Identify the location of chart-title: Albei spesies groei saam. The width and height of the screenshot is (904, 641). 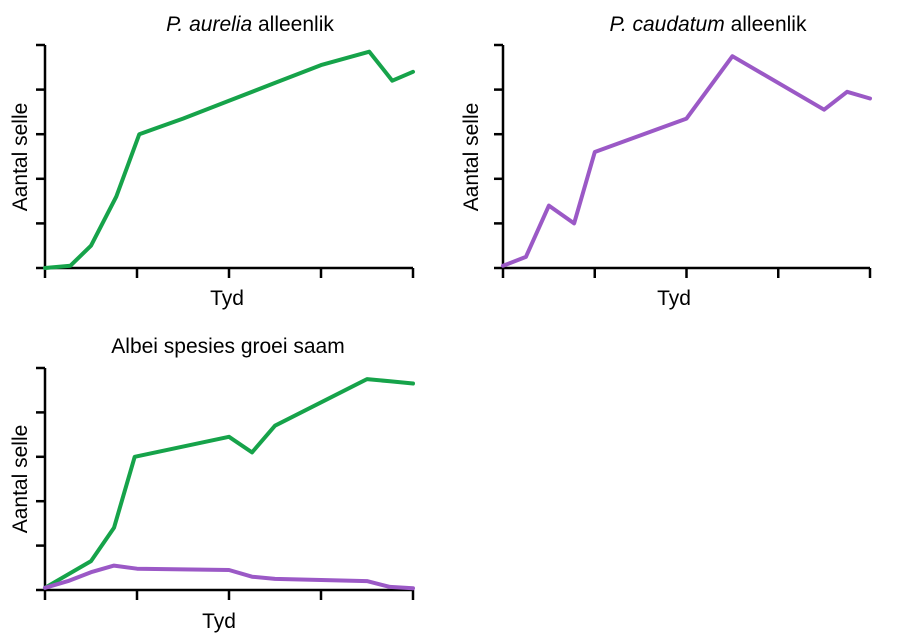
(227, 346).